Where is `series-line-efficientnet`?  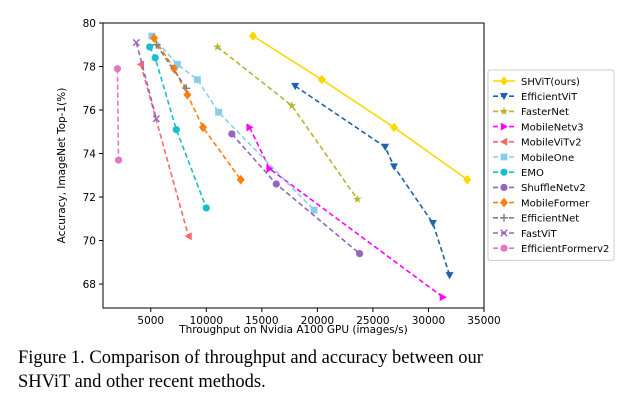
series-line-efficientnet is located at coordinates (171, 66).